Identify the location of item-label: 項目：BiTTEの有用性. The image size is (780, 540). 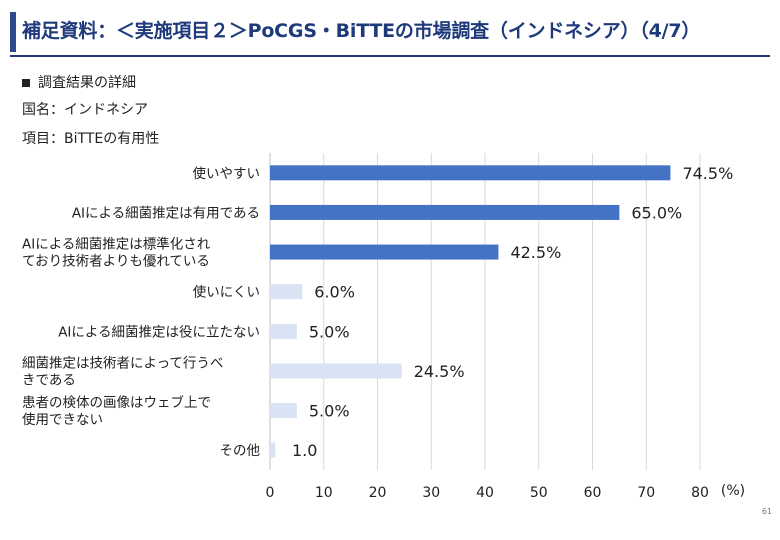
(91, 139).